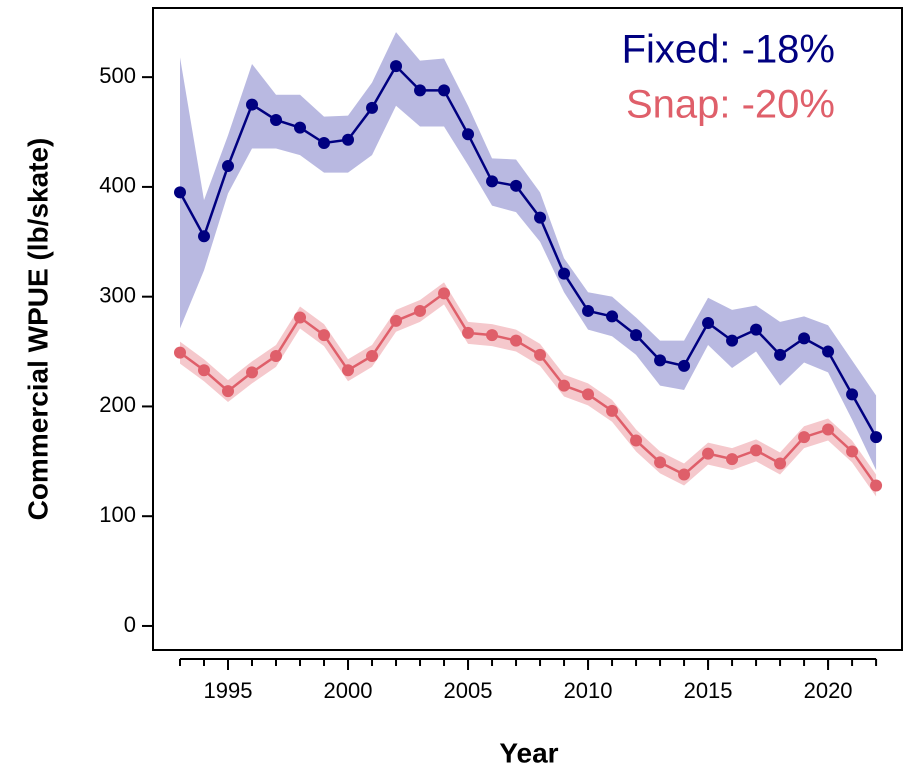 The width and height of the screenshot is (912, 774). What do you see at coordinates (728, 50) in the screenshot?
I see `legend-fixed: Fixed: -18%` at bounding box center [728, 50].